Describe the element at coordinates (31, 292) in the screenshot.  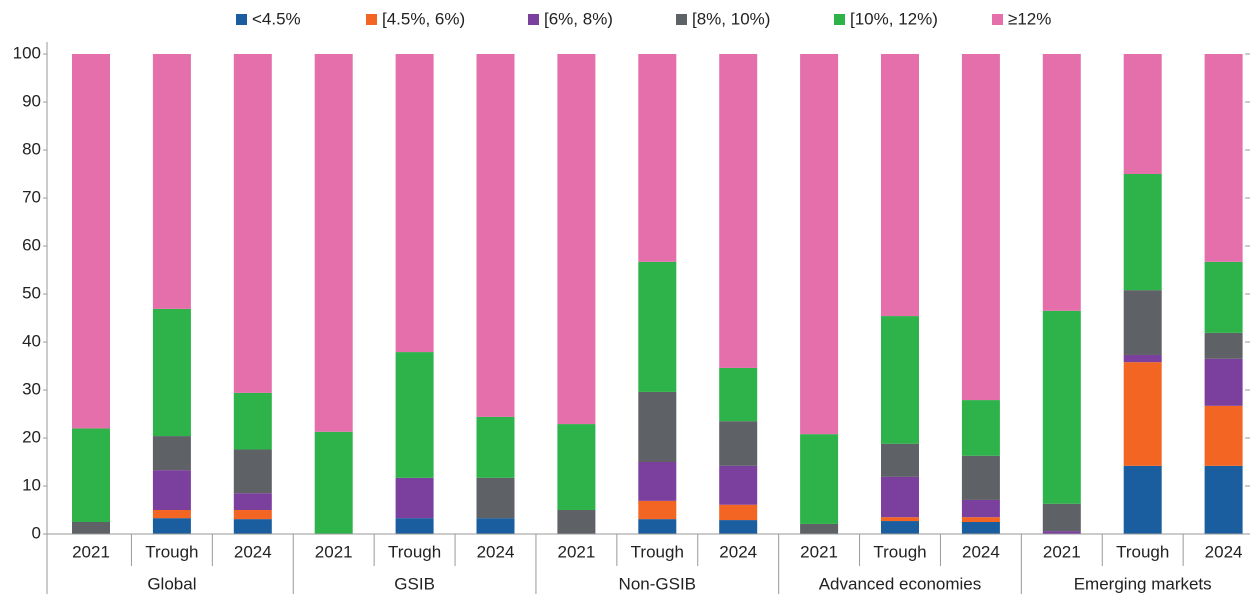
I see `y-tick-label: 50` at that location.